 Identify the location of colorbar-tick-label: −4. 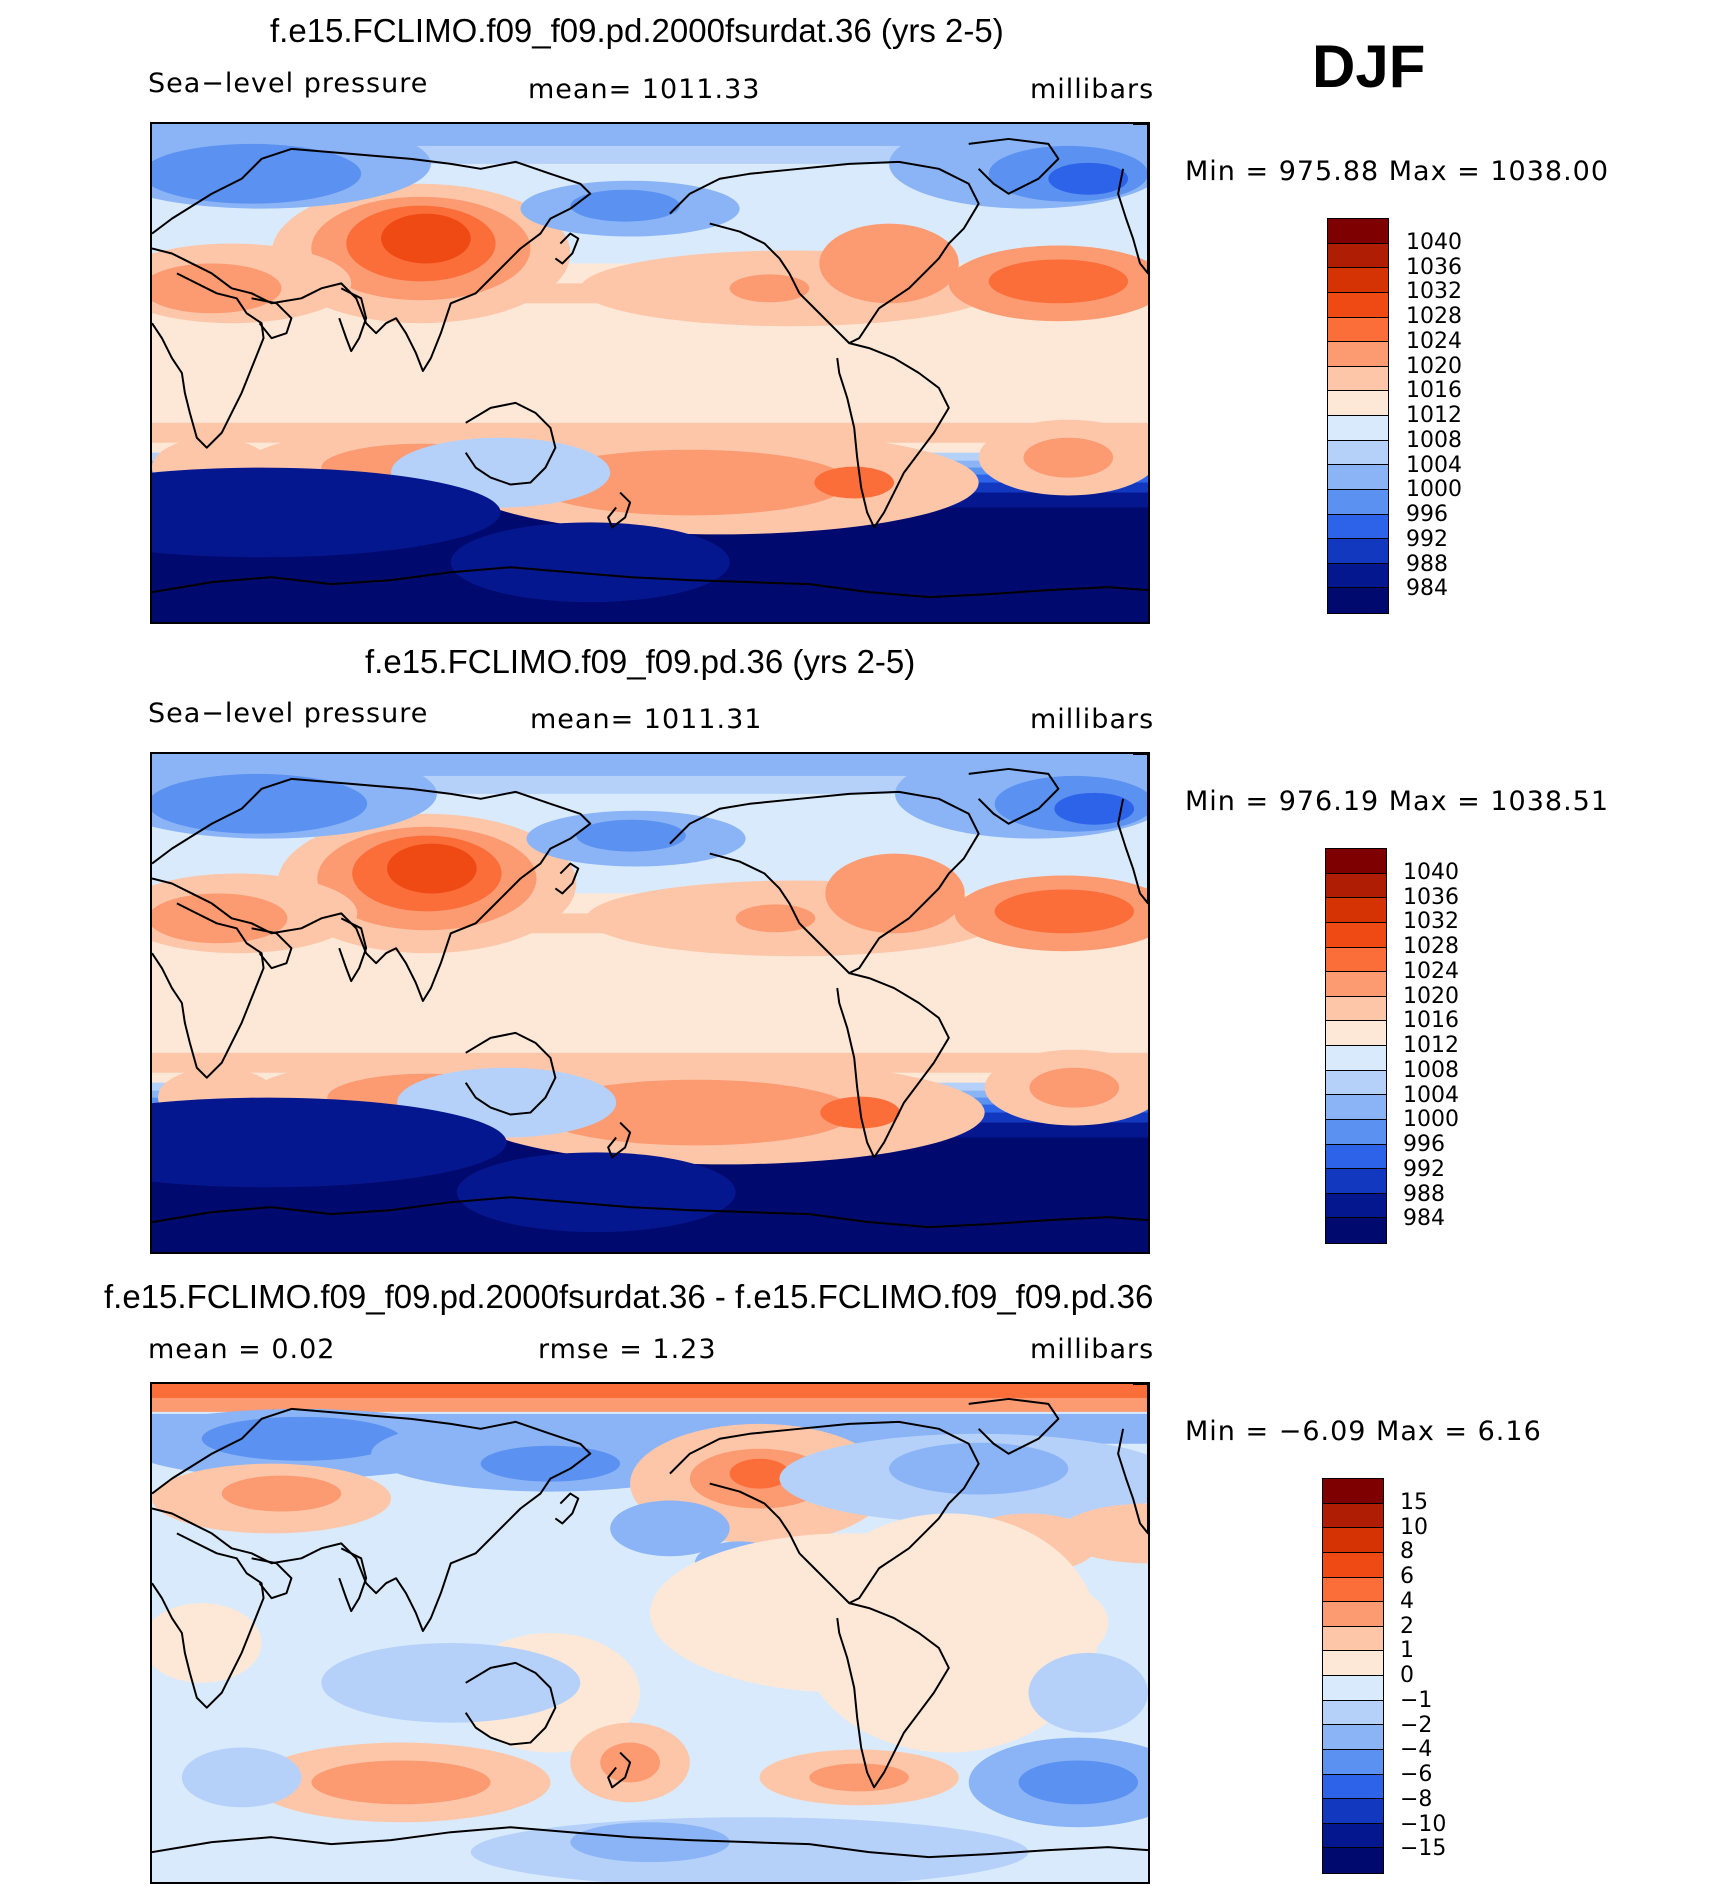
(1416, 1750).